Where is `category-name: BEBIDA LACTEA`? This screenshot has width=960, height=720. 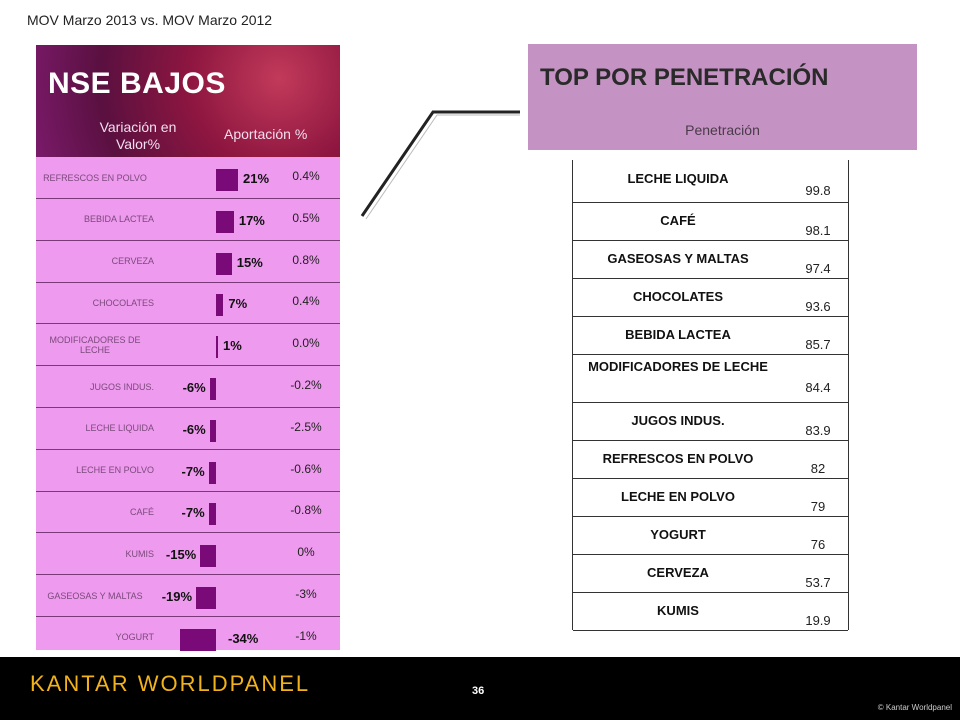
category-name: BEBIDA LACTEA is located at coordinates (678, 334).